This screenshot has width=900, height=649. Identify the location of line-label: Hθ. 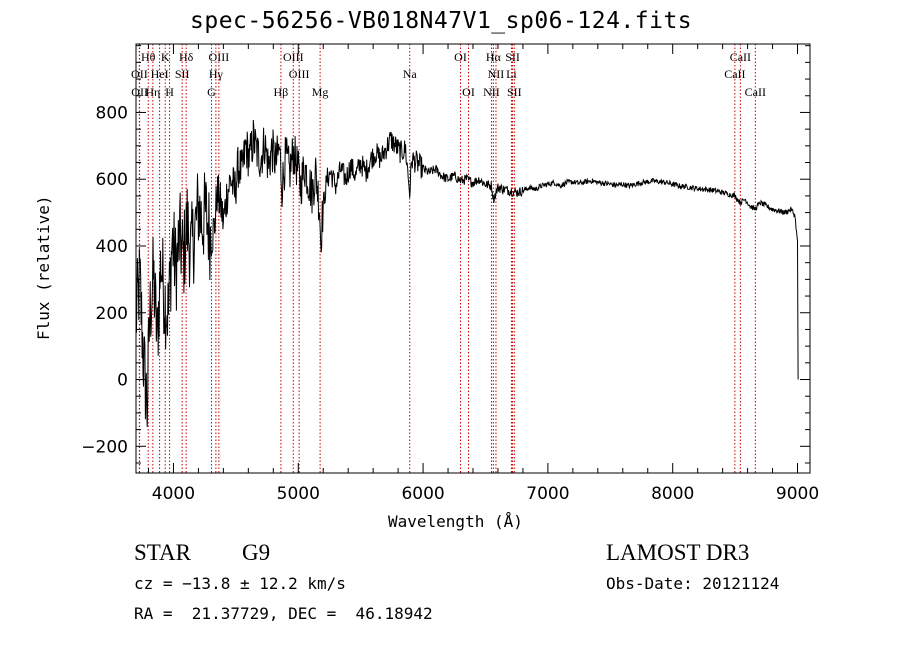
(148, 57).